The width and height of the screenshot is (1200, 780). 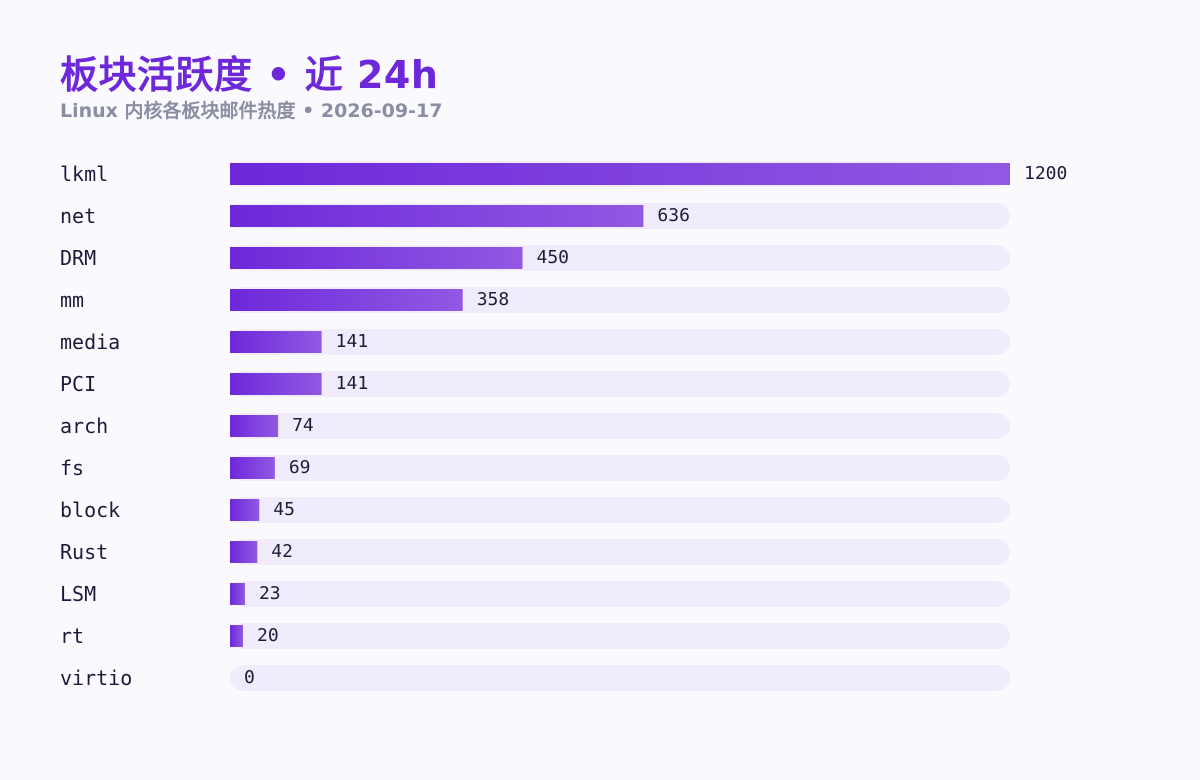 I want to click on category-label: virtio, so click(x=96, y=678).